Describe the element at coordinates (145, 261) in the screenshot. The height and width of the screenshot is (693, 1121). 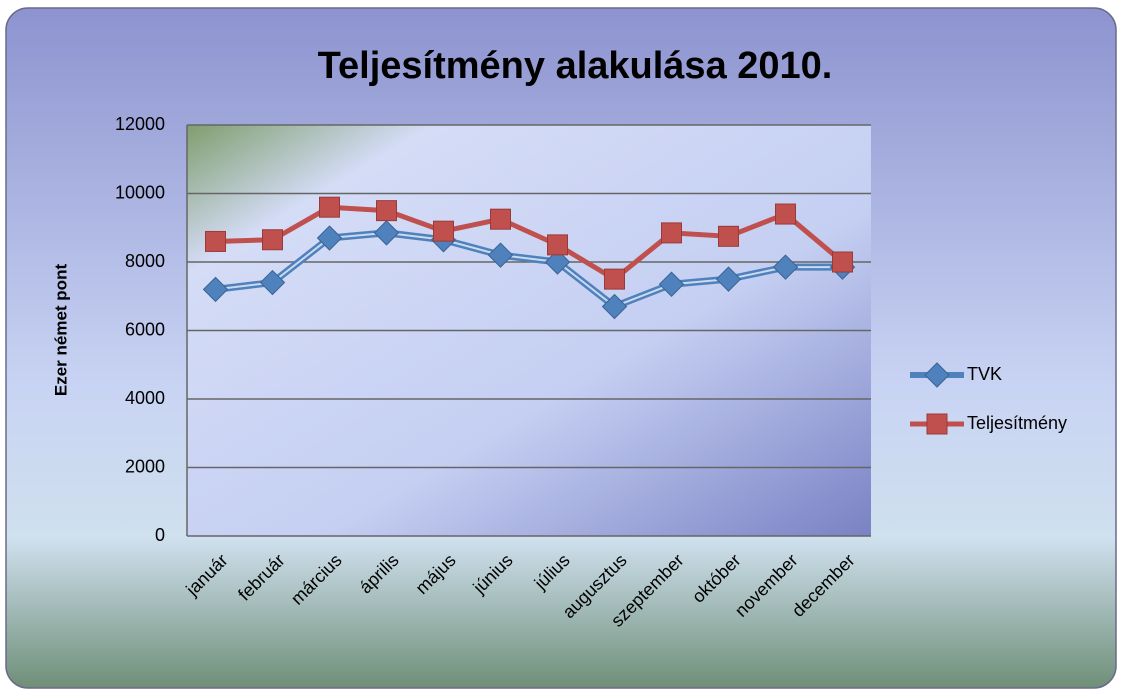
I see `y-tick-label: 8000` at that location.